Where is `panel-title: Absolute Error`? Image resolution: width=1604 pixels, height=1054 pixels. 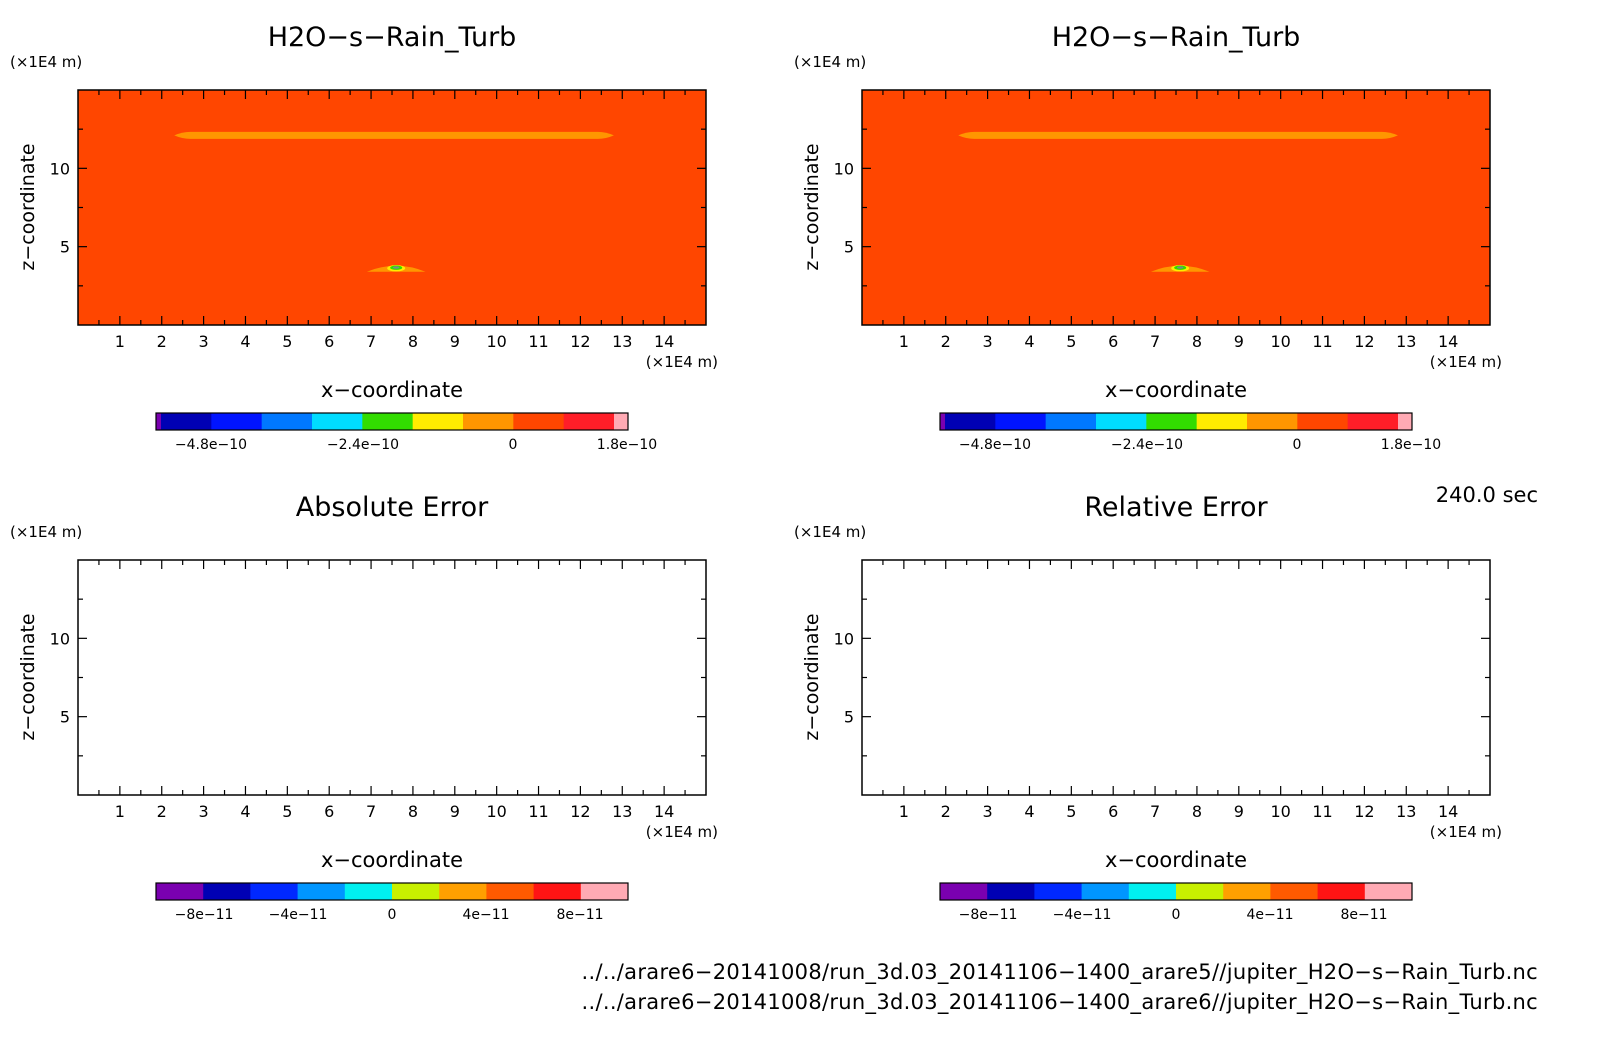 panel-title: Absolute Error is located at coordinates (392, 507).